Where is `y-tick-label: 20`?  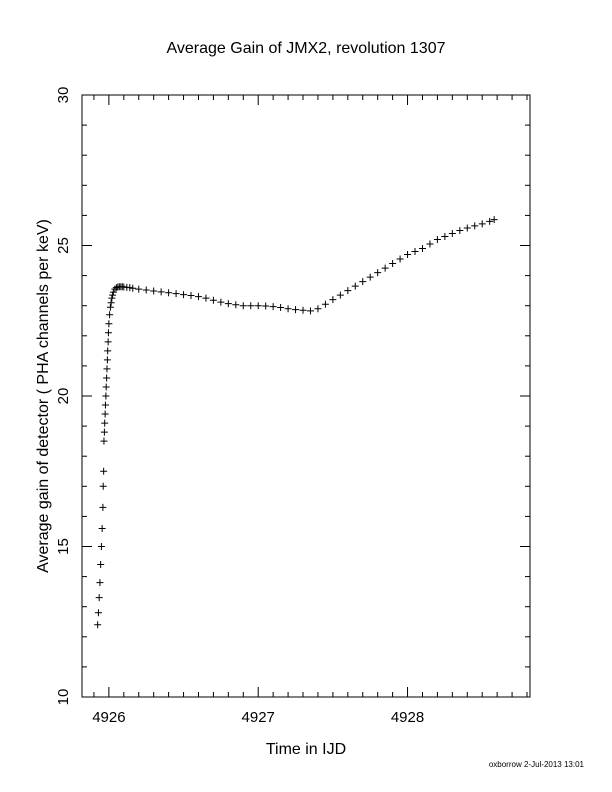 y-tick-label: 20 is located at coordinates (63, 396).